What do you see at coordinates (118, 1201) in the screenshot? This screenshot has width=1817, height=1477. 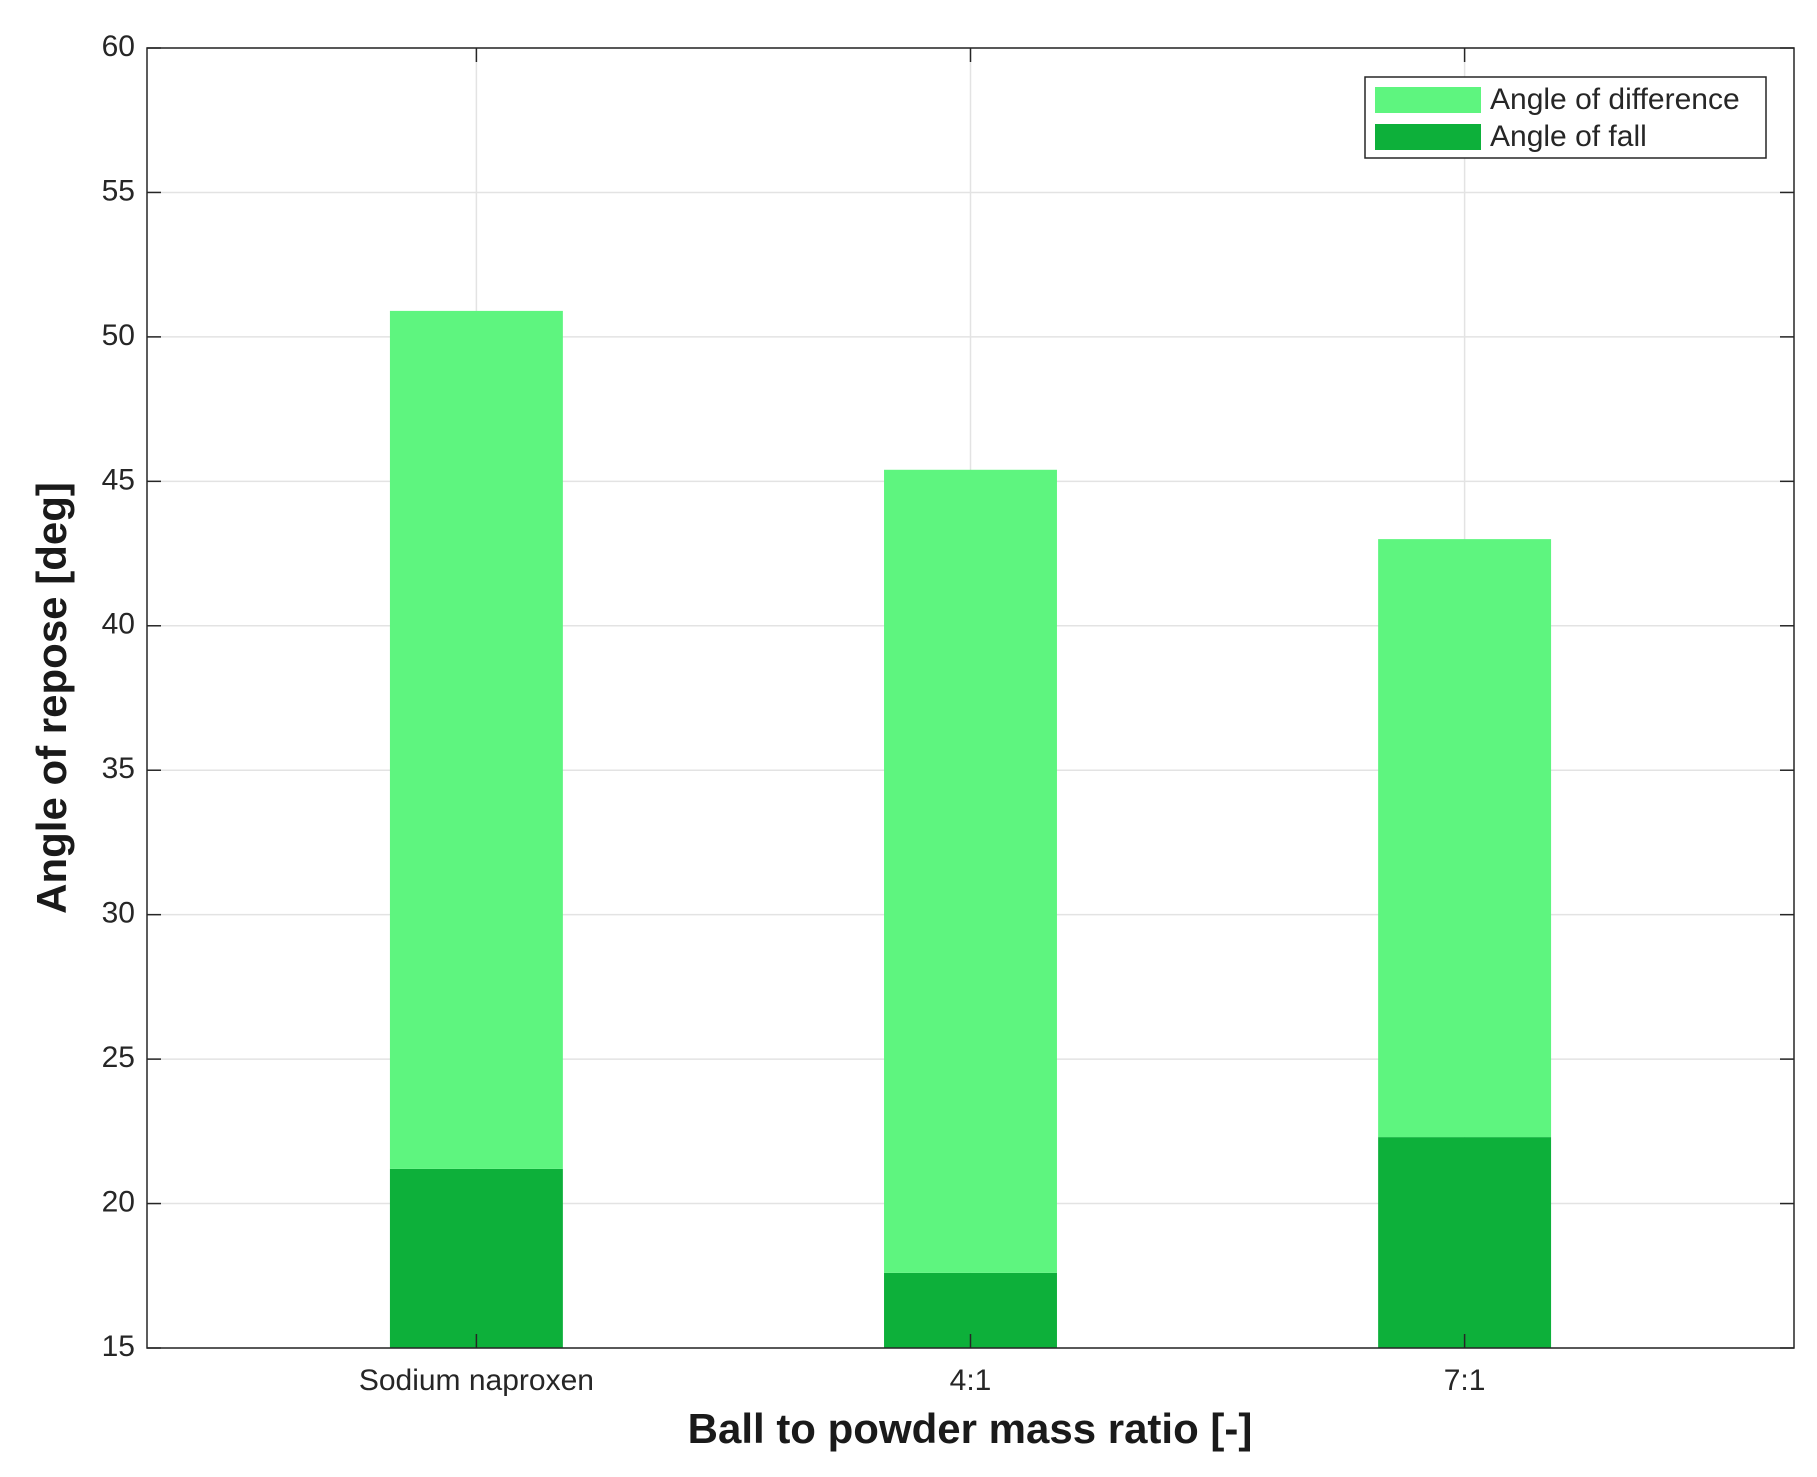 I see `y-tick-label: 20` at bounding box center [118, 1201].